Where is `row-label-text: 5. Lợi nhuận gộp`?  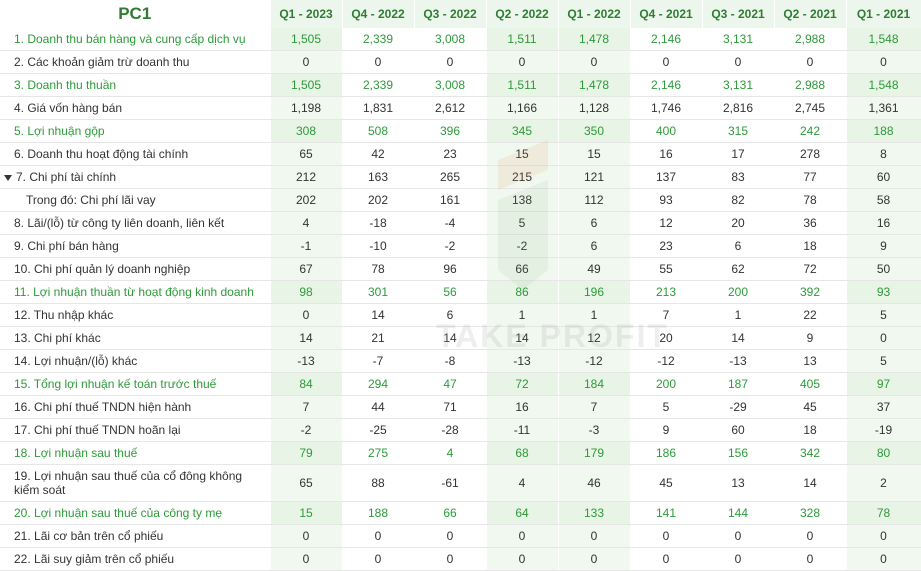 row-label-text: 5. Lợi nhuận gộp is located at coordinates (59, 131).